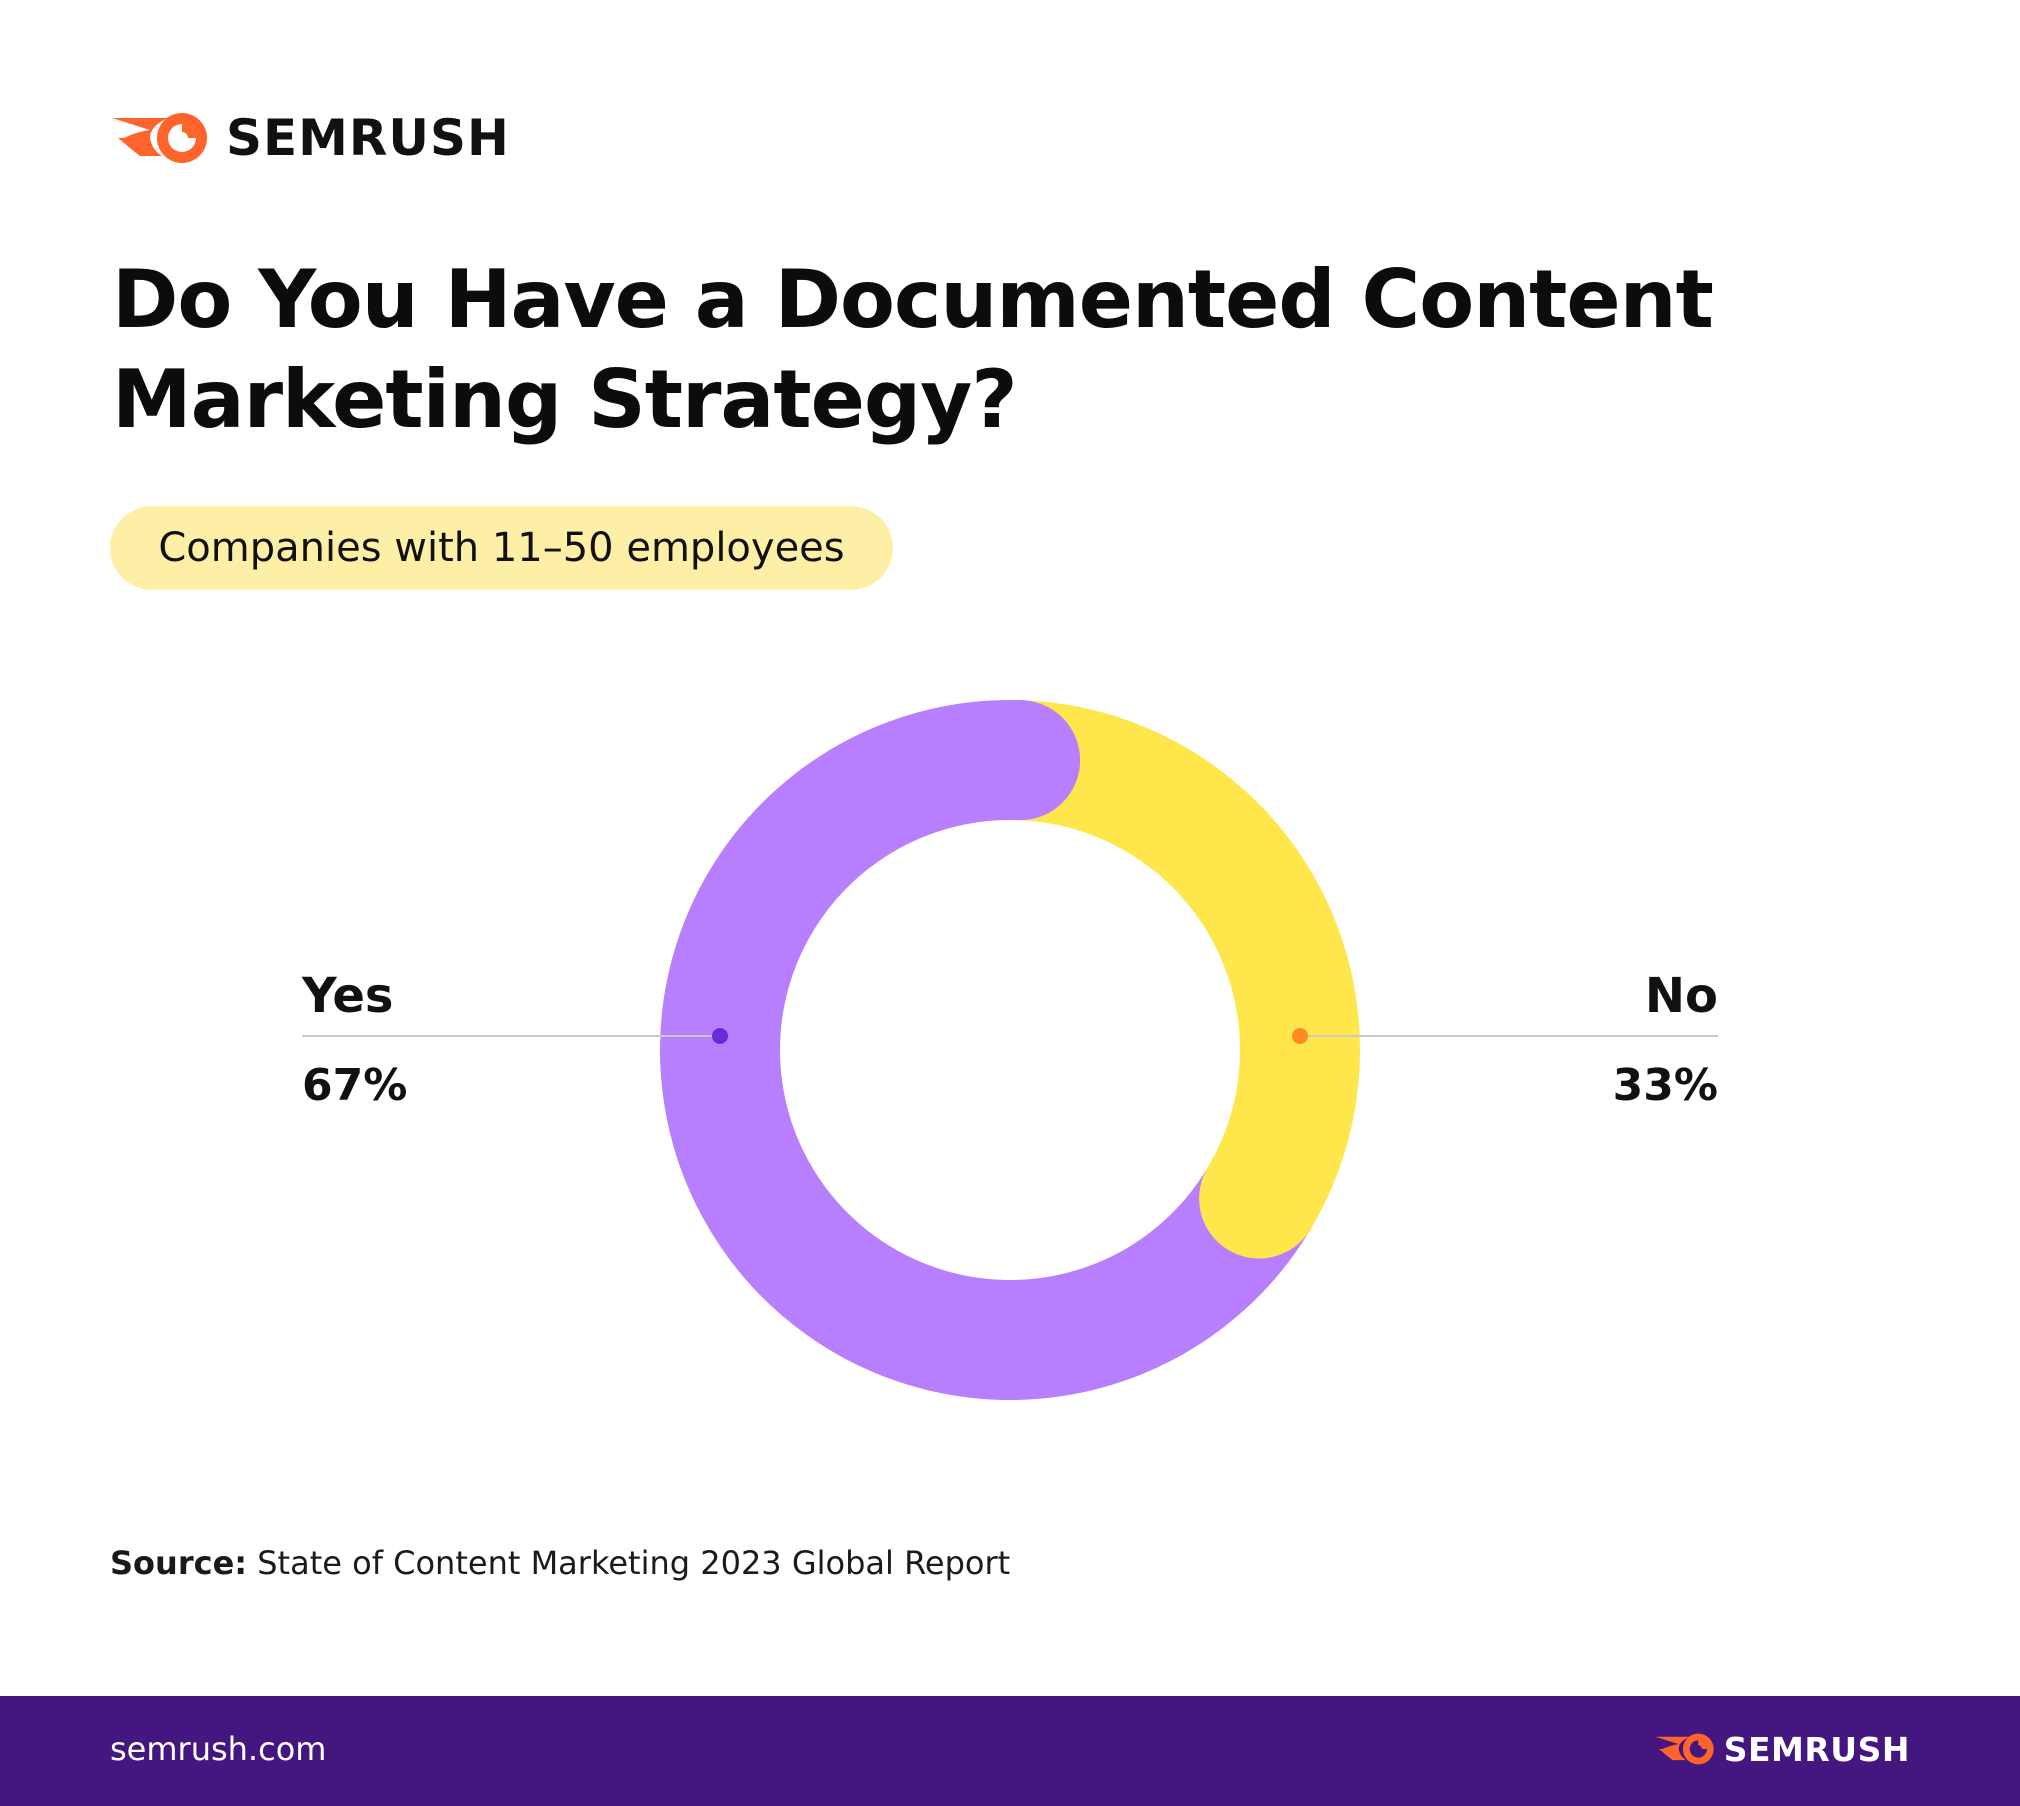 The height and width of the screenshot is (1806, 2020). Describe the element at coordinates (501, 548) in the screenshot. I see `segment-pill: Companies with 11–50 employees` at that location.